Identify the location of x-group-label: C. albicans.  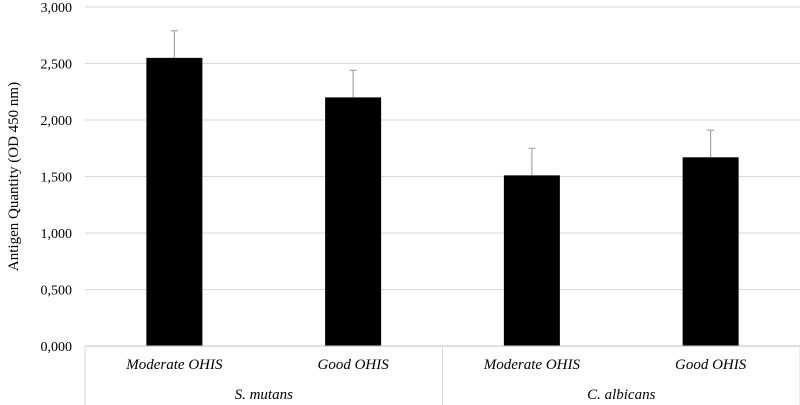
(621, 395).